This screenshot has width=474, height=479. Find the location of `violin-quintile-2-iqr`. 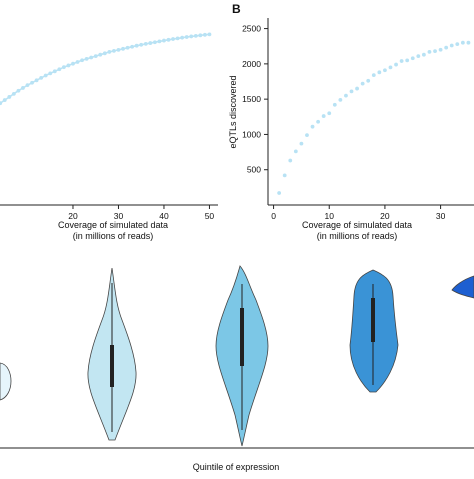

violin-quintile-2-iqr is located at coordinates (112, 366).